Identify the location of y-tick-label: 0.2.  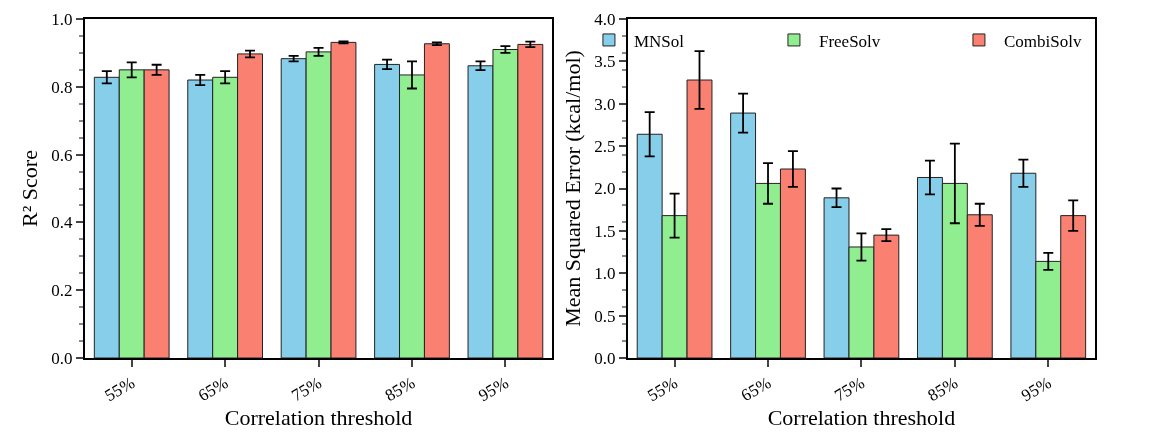
(62, 291).